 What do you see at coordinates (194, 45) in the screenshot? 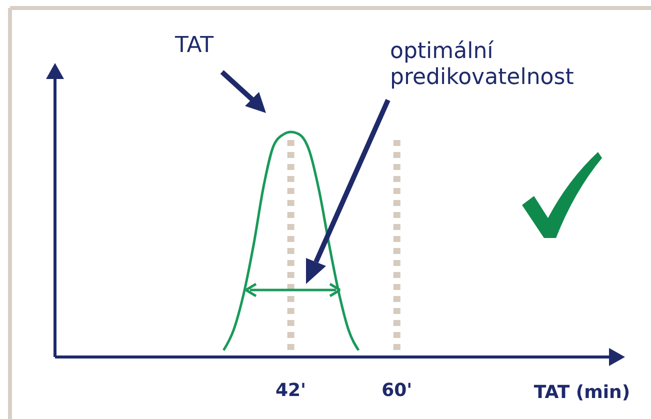
I see `text: TAT` at bounding box center [194, 45].